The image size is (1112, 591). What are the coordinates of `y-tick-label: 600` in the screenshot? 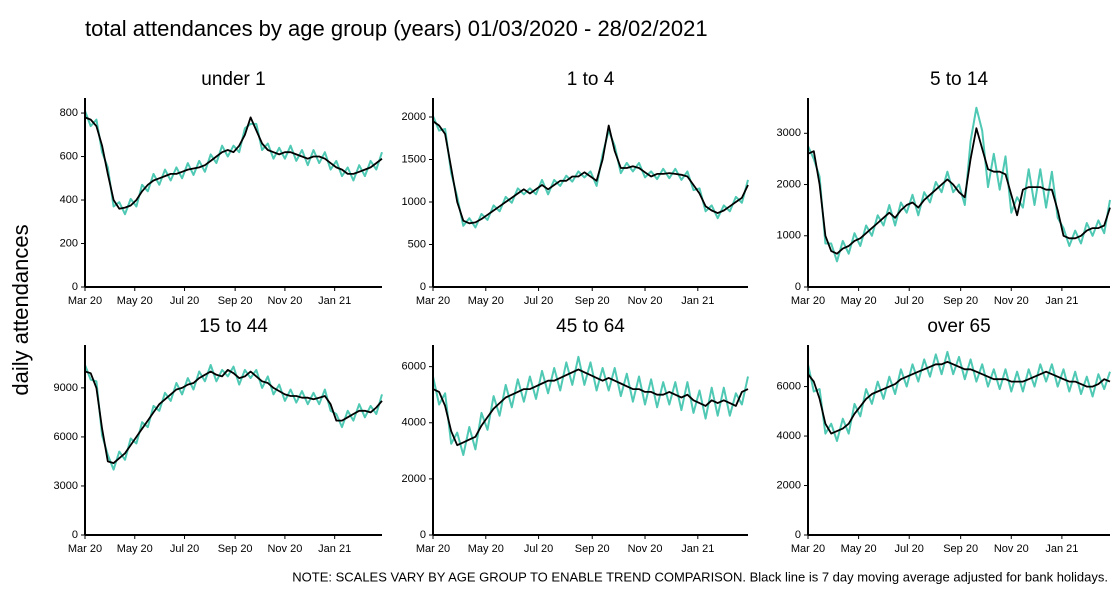 It's located at (69, 156).